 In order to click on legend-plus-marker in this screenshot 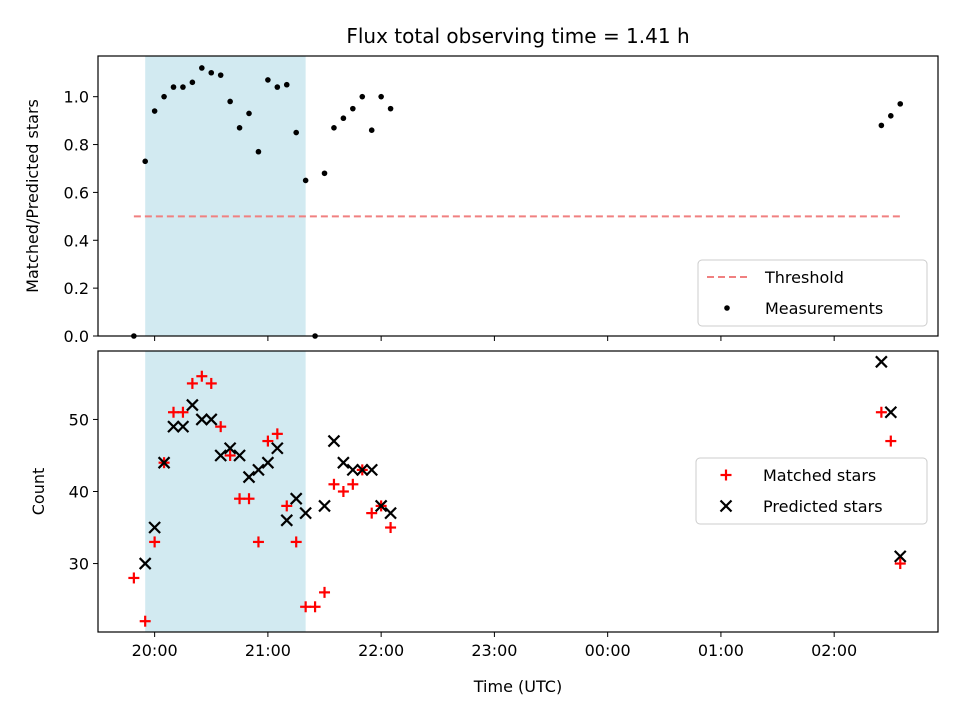, I will do `click(726, 475)`.